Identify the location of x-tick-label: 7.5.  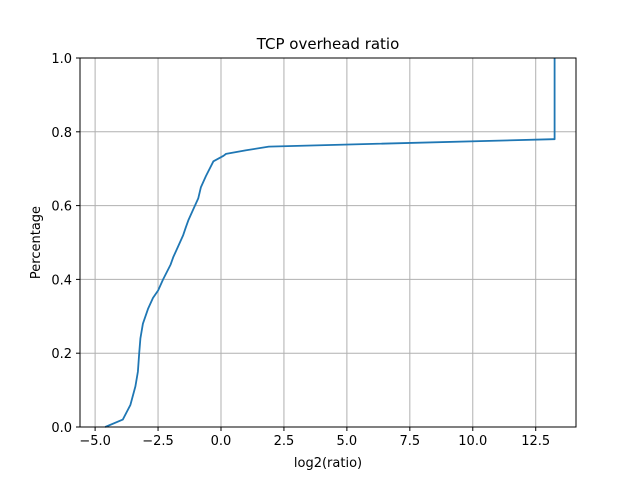
(409, 441).